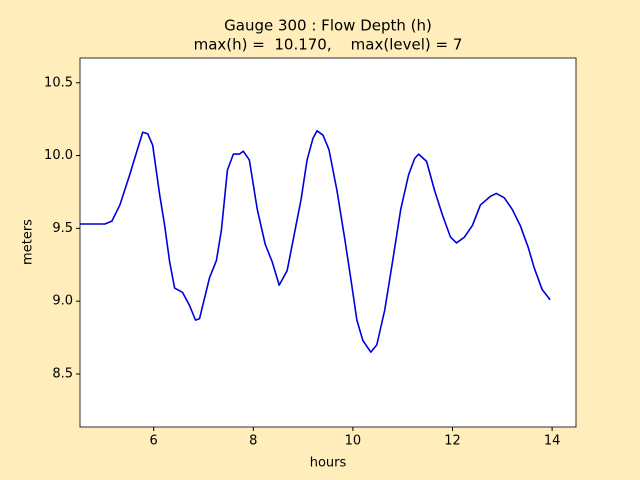 This screenshot has width=640, height=480. What do you see at coordinates (328, 463) in the screenshot?
I see `x-axis-label: hours` at bounding box center [328, 463].